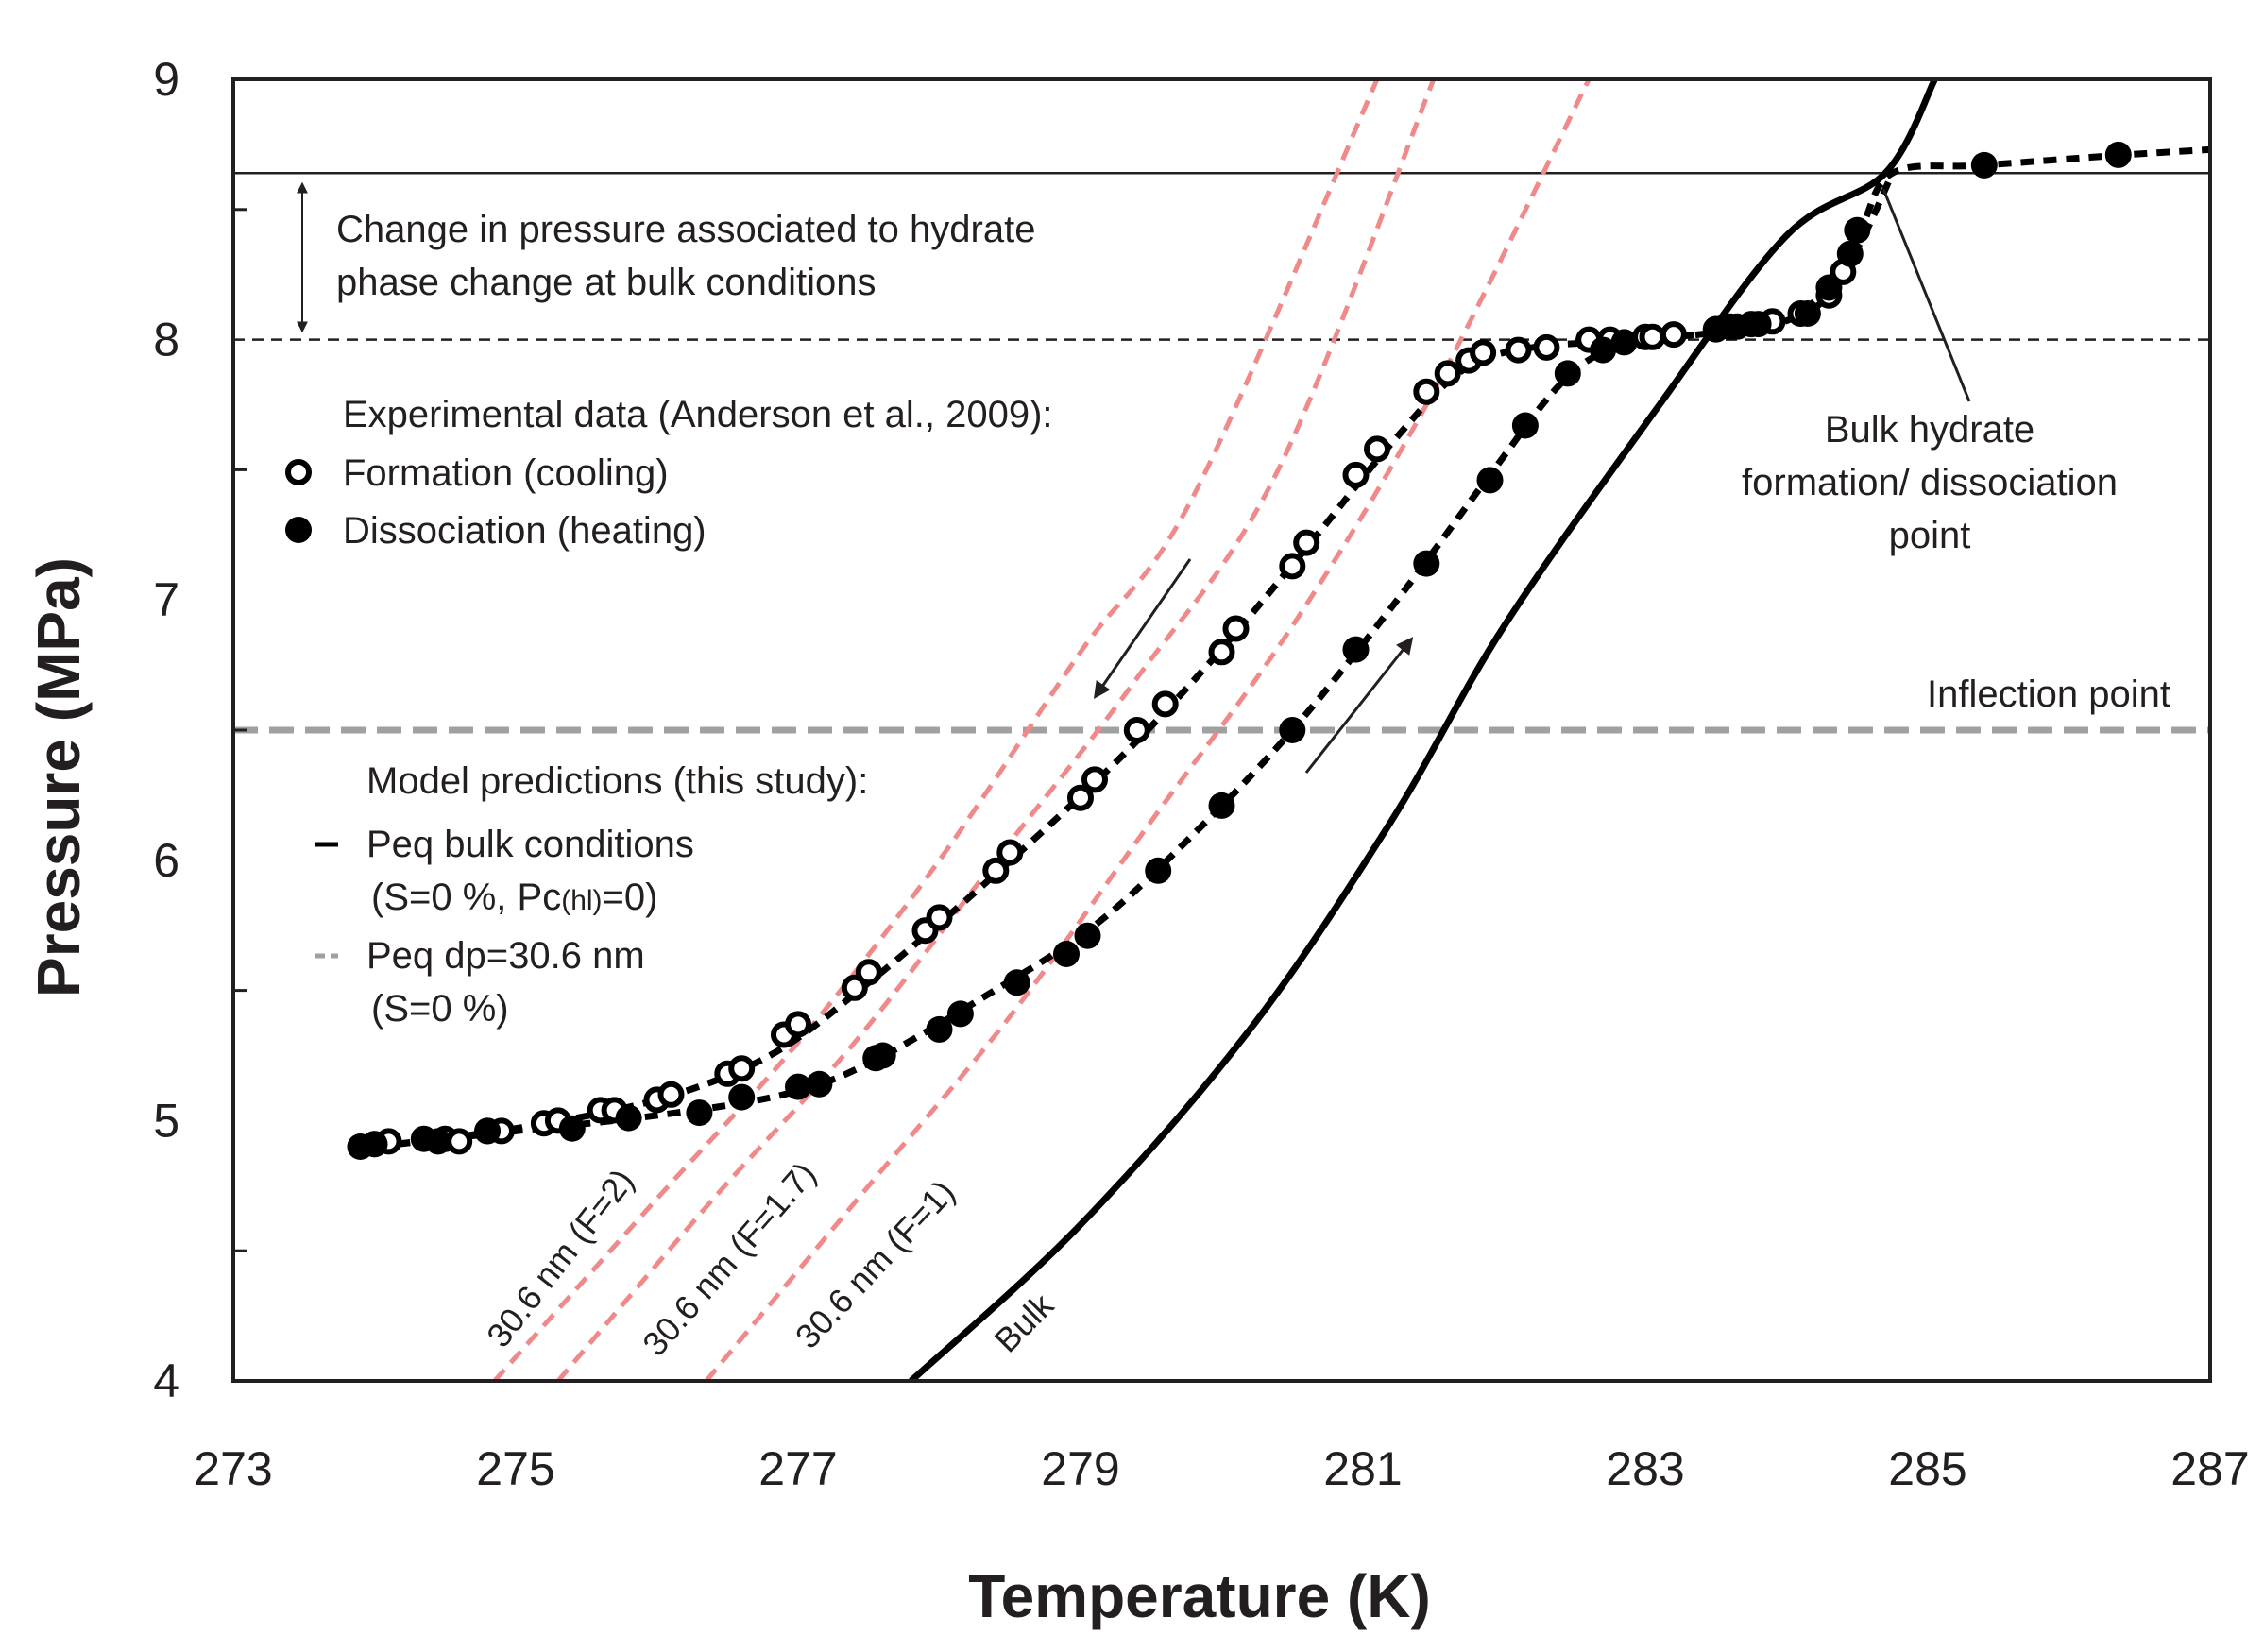  Describe the element at coordinates (1024, 1322) in the screenshot. I see `curve-label-bulk: Bulk` at that location.